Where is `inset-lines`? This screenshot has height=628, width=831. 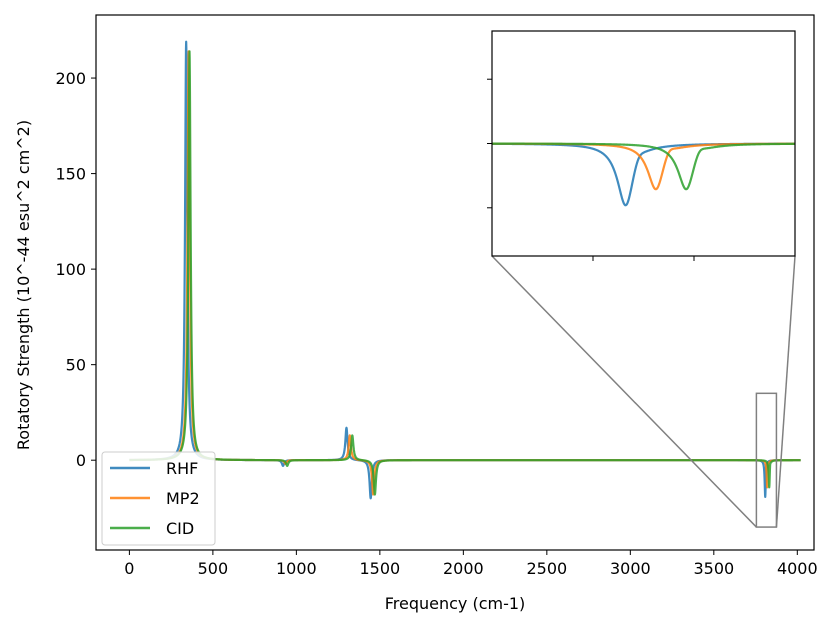 inset-lines is located at coordinates (643, 174).